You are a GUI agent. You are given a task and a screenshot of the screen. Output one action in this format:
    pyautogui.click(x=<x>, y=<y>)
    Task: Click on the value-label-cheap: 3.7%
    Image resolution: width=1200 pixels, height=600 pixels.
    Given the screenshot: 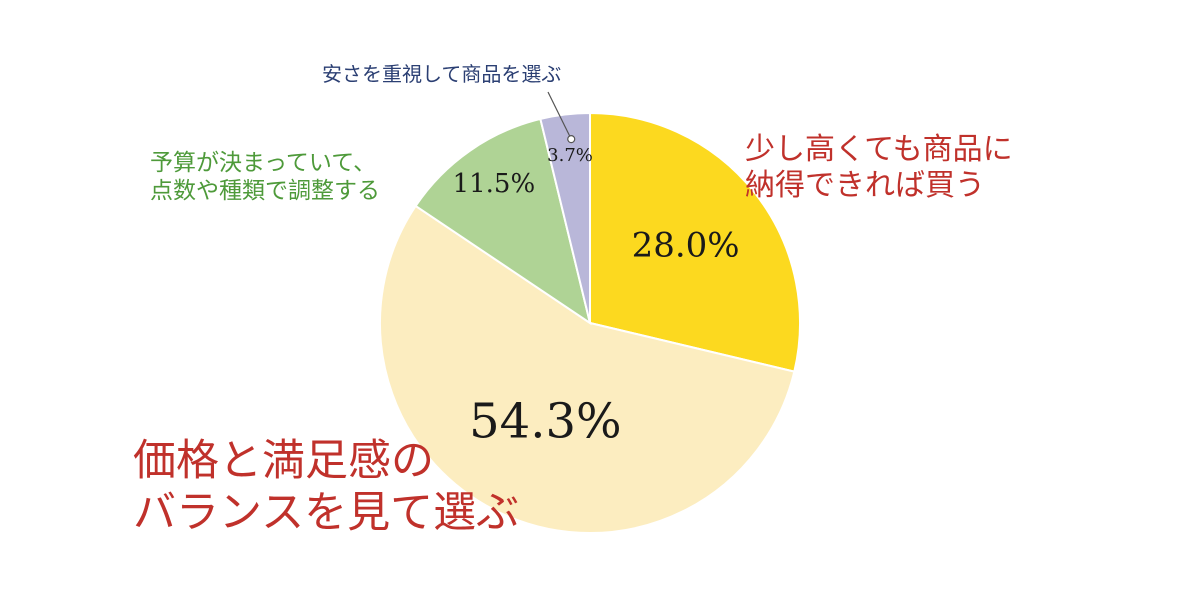 What is the action you would take?
    pyautogui.click(x=570, y=155)
    